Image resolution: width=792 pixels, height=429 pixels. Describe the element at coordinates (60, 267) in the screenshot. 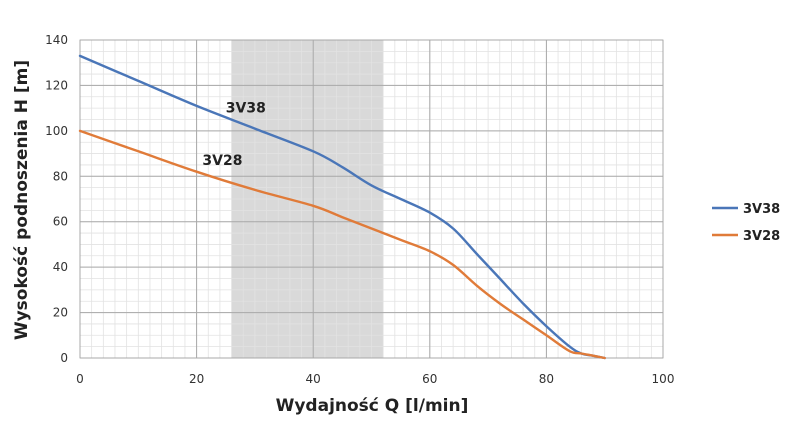

I see `y-tick-label: 40` at that location.